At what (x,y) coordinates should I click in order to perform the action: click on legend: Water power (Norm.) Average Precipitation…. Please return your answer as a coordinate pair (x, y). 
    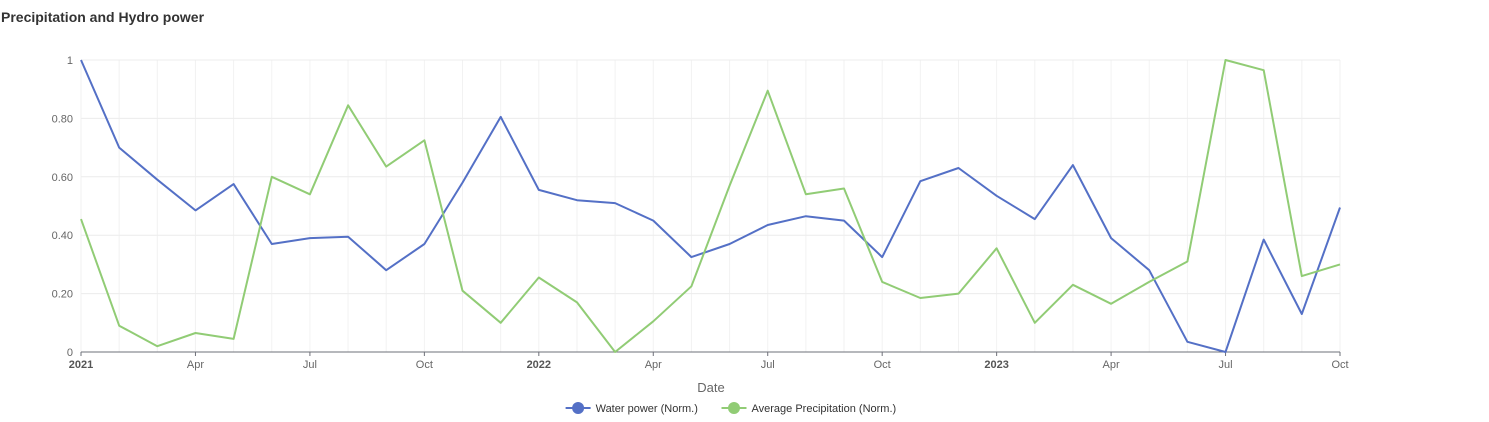
    Looking at the image, I should click on (731, 408).